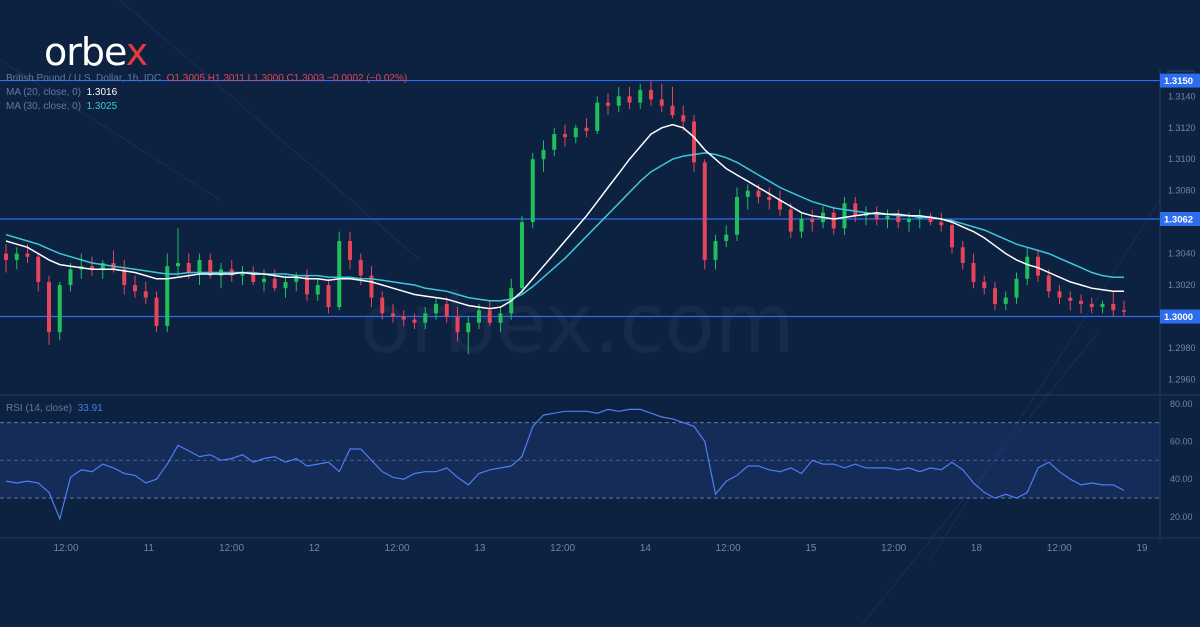 This screenshot has width=1200, height=627. Describe the element at coordinates (44, 106) in the screenshot. I see `ma-30-label: MA (30, close, 0)` at that location.